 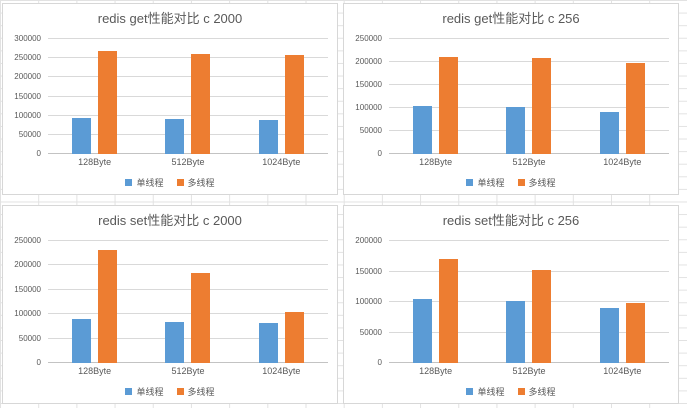 I want to click on chart-title: redis set性能对比 c 2000, so click(x=170, y=220).